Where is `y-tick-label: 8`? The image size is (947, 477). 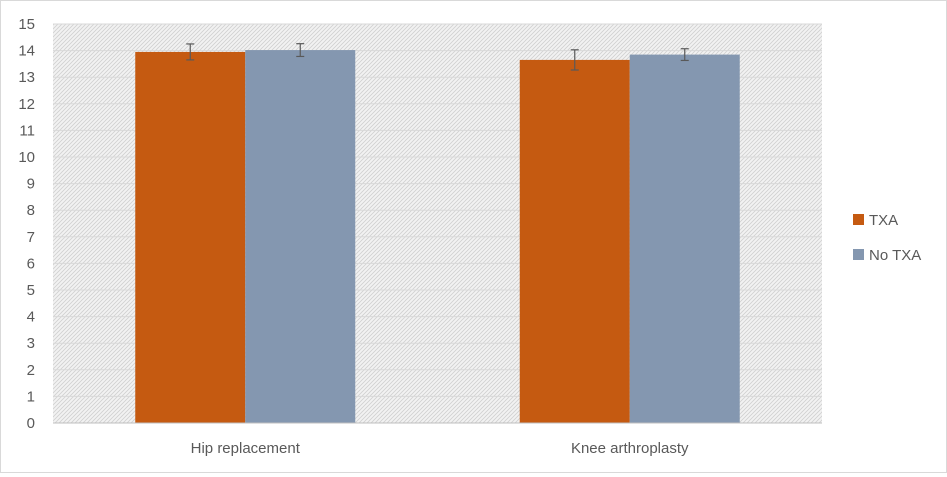
y-tick-label: 8 is located at coordinates (31, 210).